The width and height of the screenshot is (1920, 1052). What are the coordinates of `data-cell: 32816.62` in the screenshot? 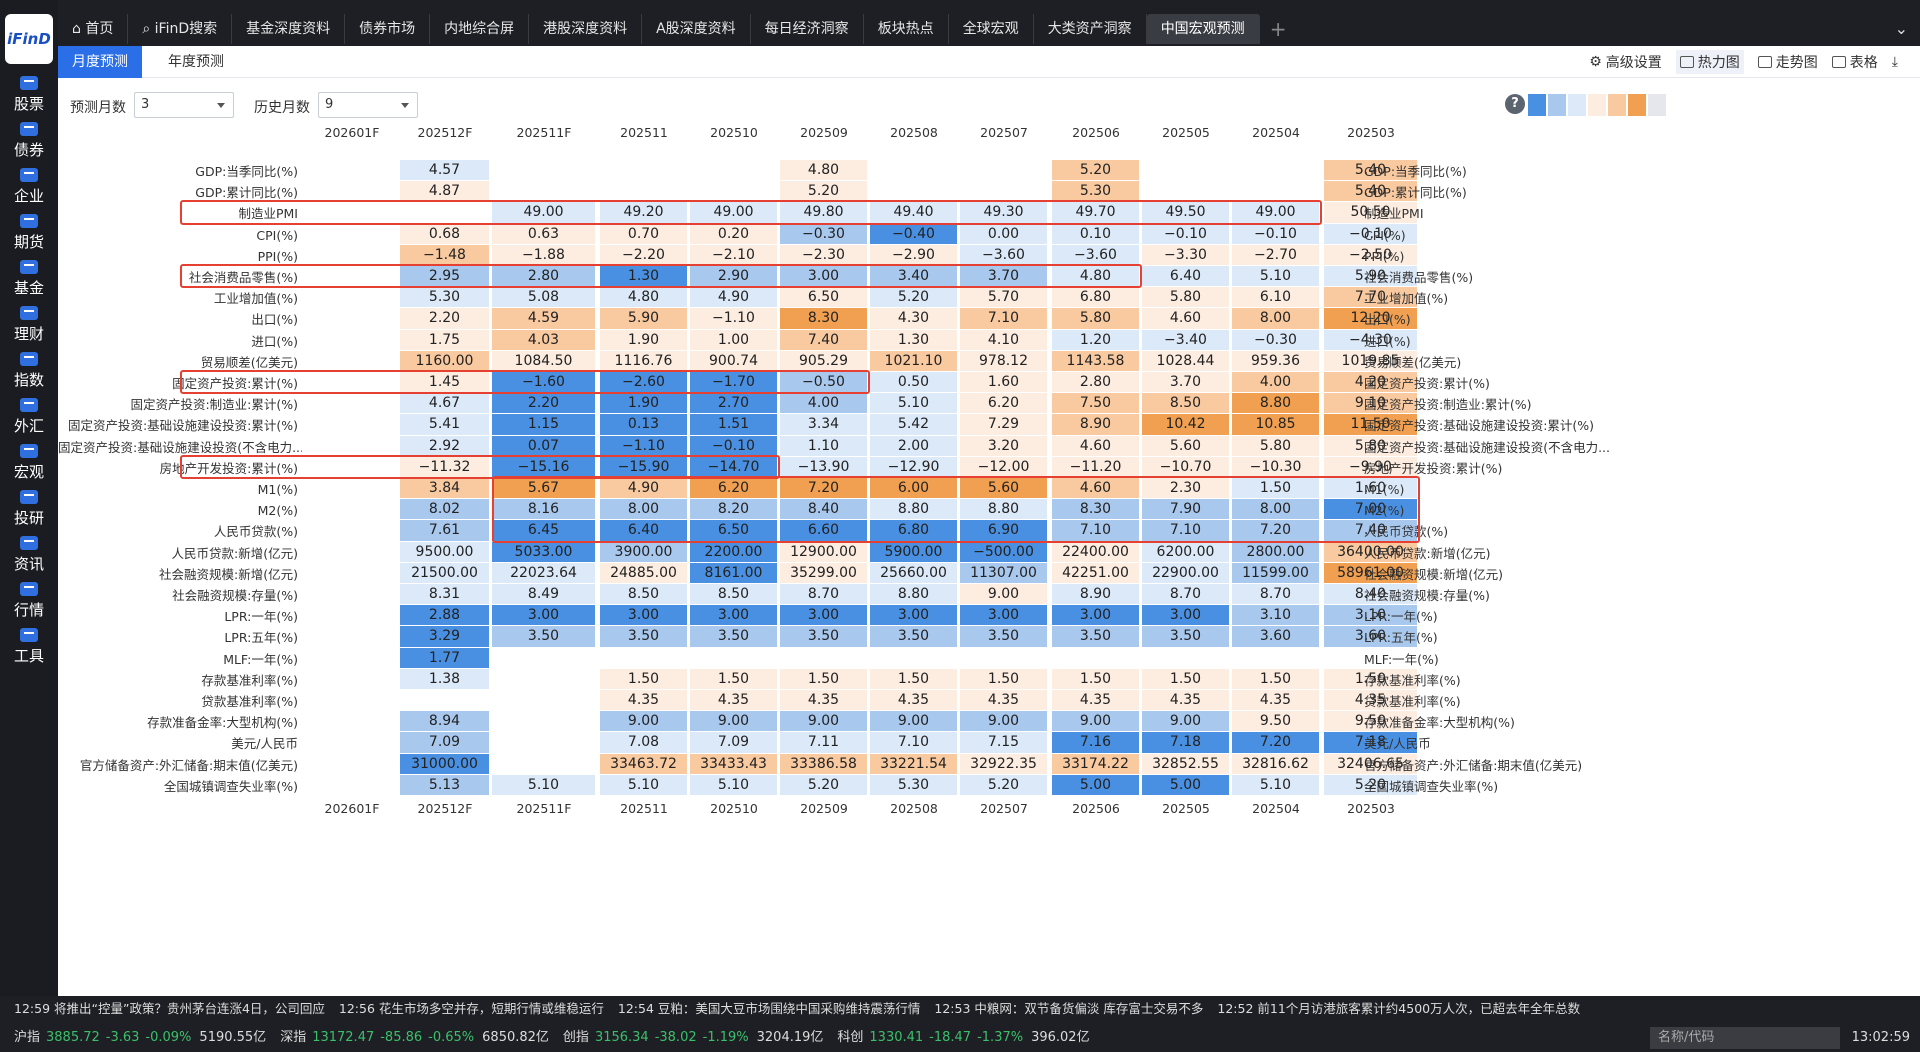 It's located at (1275, 763).